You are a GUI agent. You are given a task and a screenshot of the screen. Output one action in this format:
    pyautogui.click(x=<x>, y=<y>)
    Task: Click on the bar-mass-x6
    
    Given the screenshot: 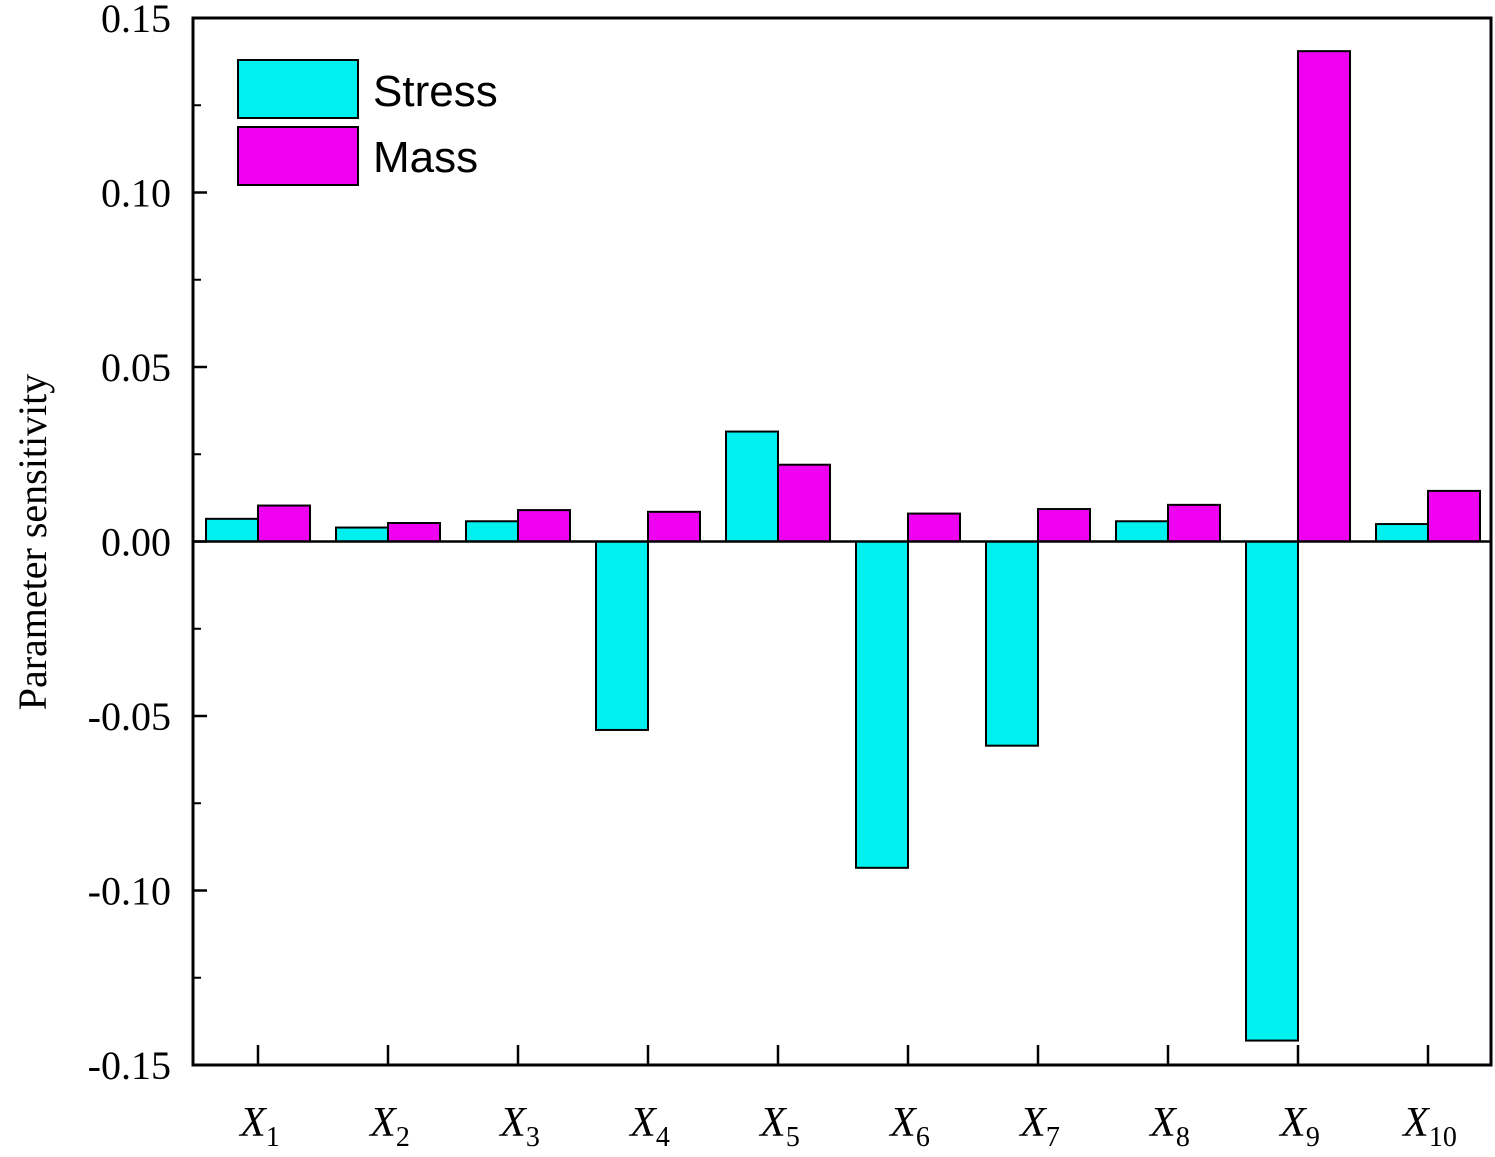 What is the action you would take?
    pyautogui.click(x=934, y=527)
    